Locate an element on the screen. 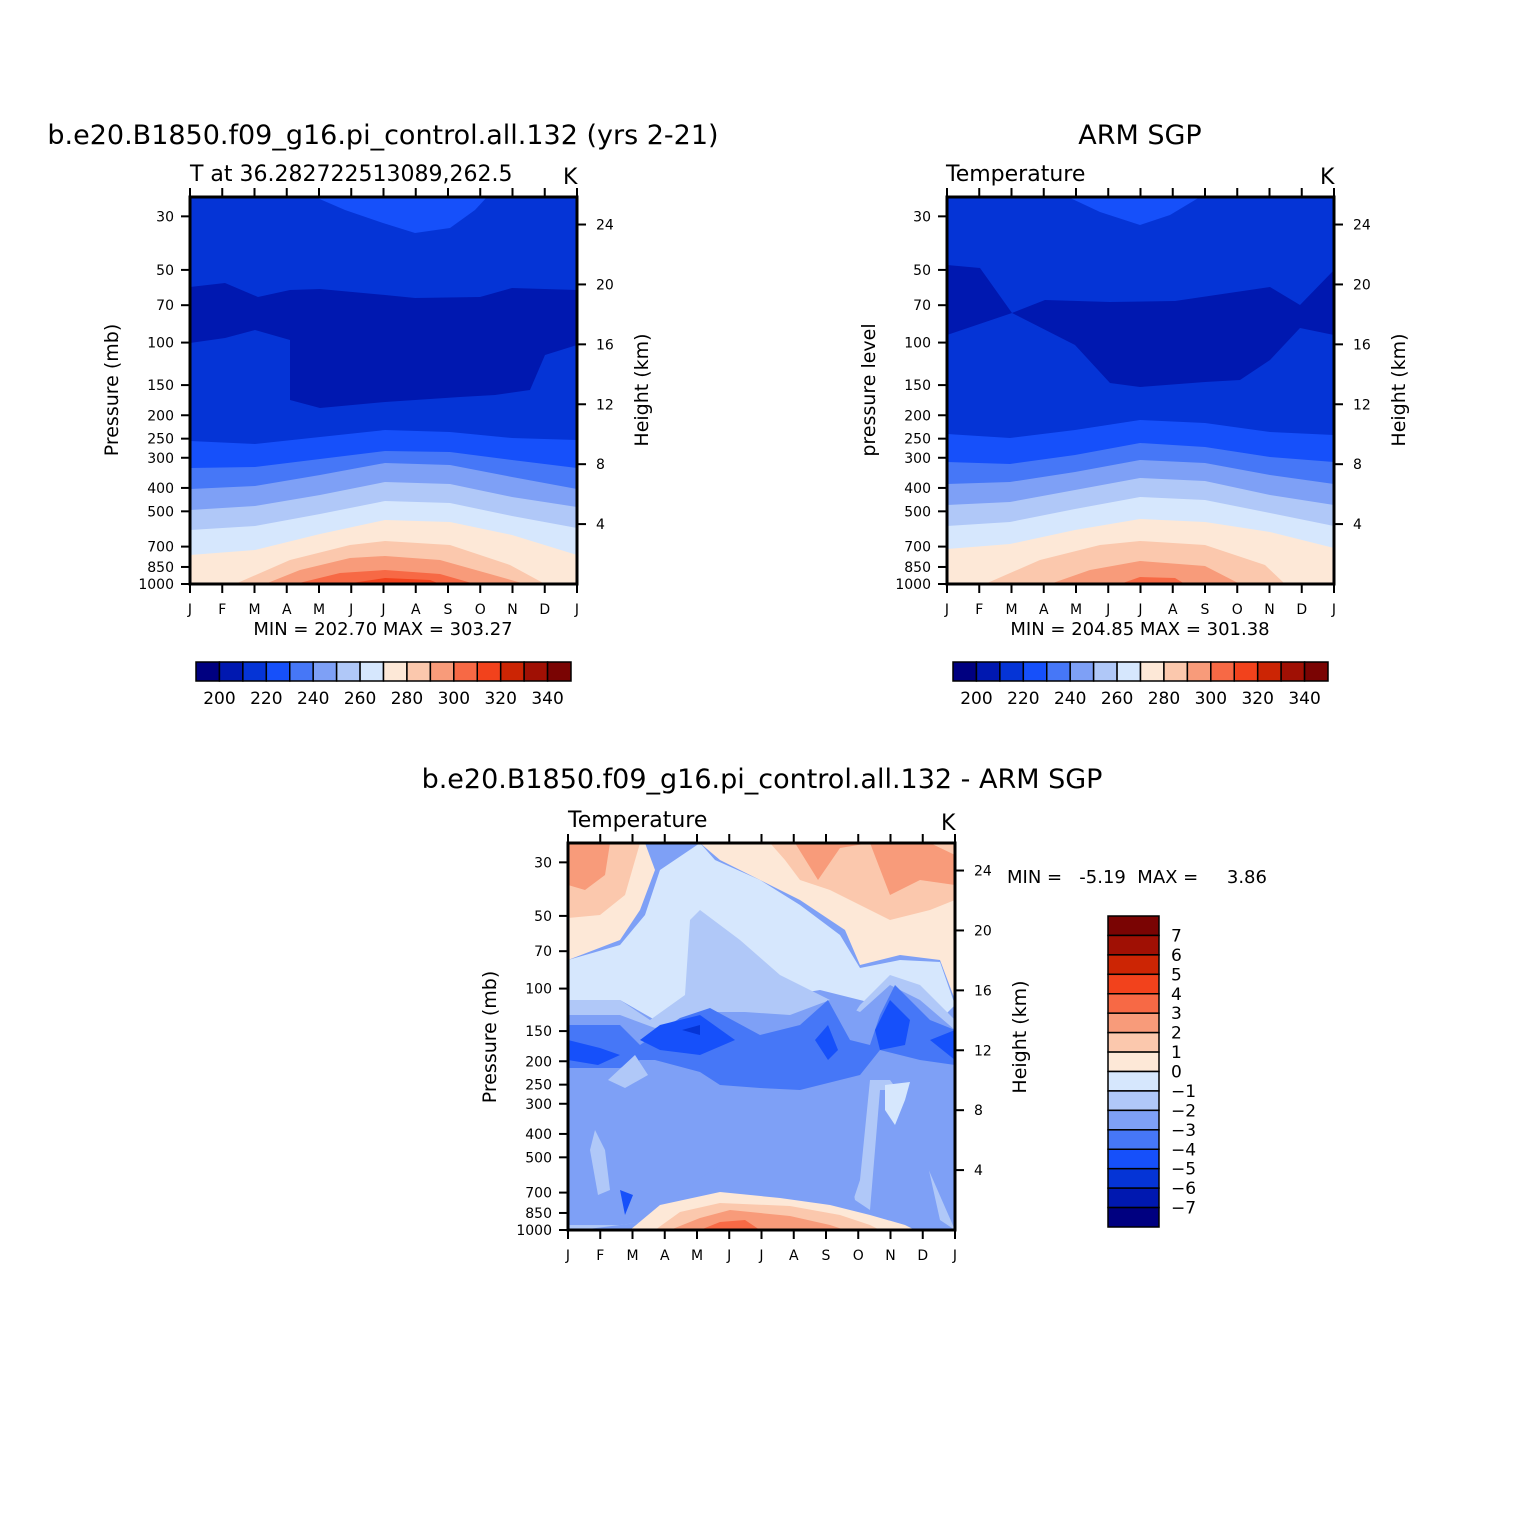 The height and width of the screenshot is (1524, 1524). panel-obs-colorbar: 200 220 240 260 280 300 320 340 is located at coordinates (1140, 685).